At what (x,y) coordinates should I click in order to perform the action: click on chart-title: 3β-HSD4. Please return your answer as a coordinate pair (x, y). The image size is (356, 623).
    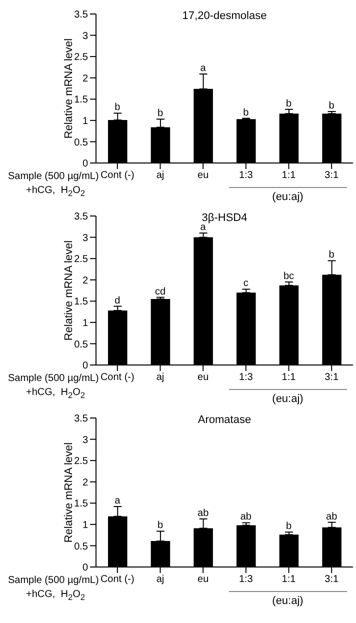
    Looking at the image, I should click on (224, 218).